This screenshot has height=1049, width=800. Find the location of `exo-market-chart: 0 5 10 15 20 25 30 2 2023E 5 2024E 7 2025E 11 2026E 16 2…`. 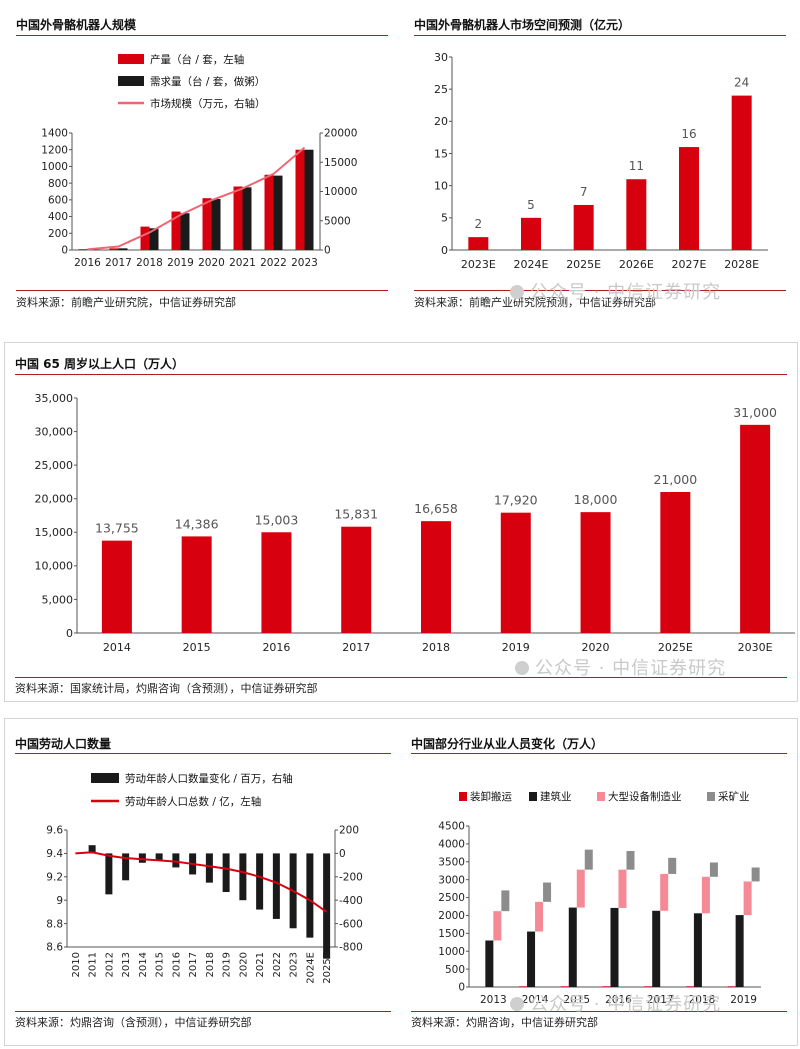

exo-market-chart: 0 5 10 15 20 25 30 2 2023E 5 2024E 7 2025E 11 2026E 16 2… is located at coordinates (601, 161).